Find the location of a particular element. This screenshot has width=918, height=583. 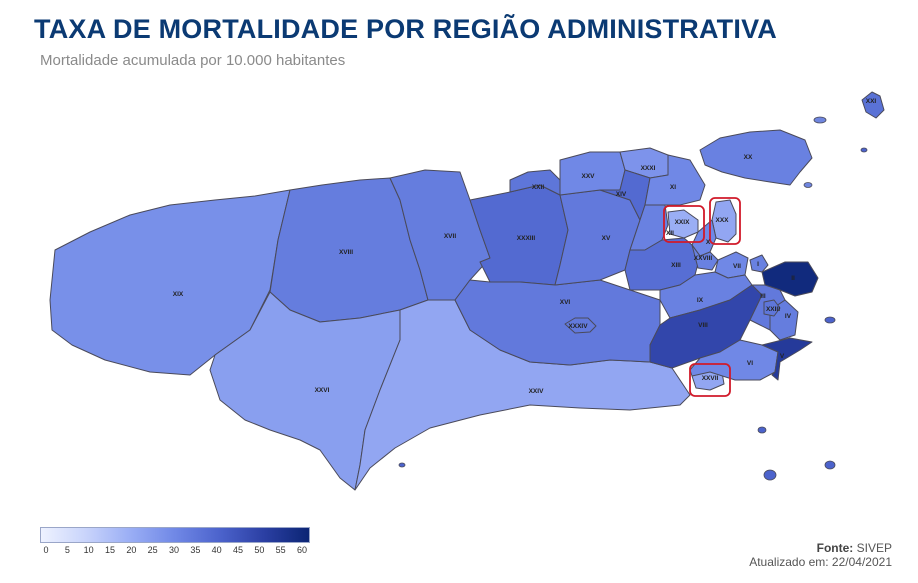

label-XXVI: XXVI is located at coordinates (322, 390).